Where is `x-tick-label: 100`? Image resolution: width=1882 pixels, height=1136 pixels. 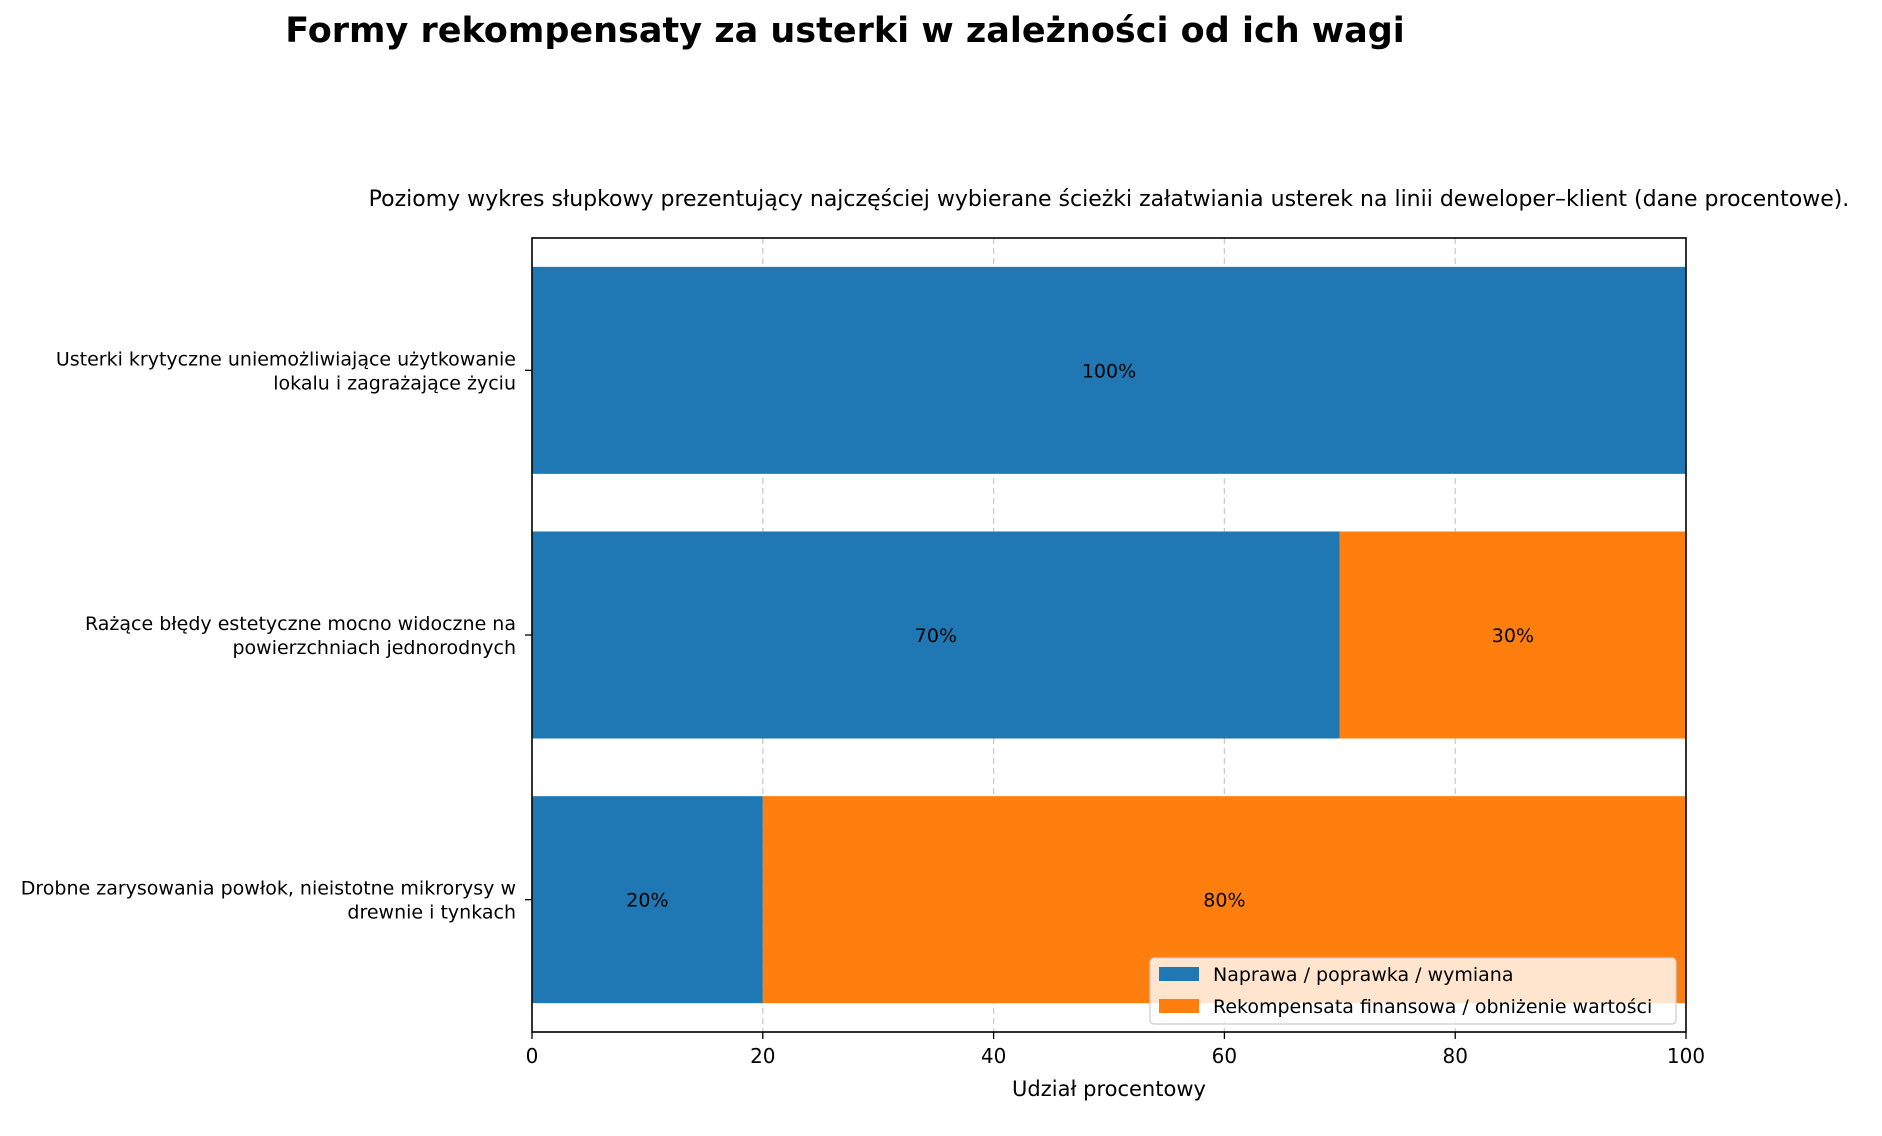 x-tick-label: 100 is located at coordinates (1686, 1056).